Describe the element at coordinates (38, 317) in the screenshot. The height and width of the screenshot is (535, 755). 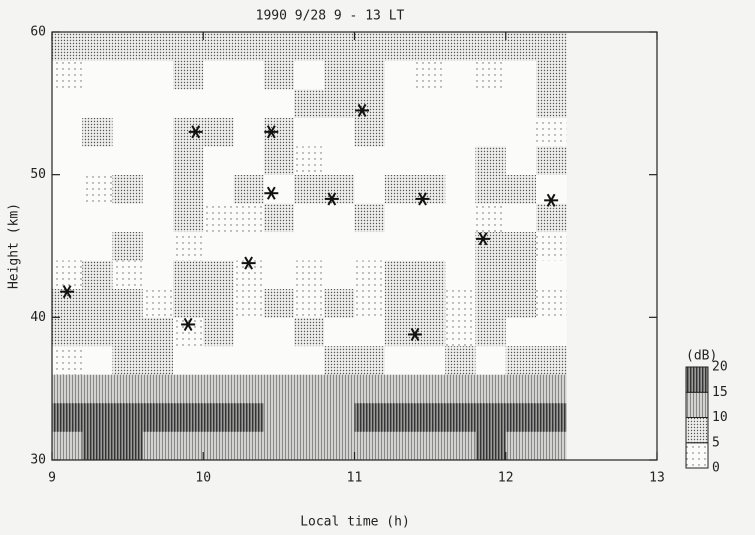
I see `y-tick-label: 40` at that location.